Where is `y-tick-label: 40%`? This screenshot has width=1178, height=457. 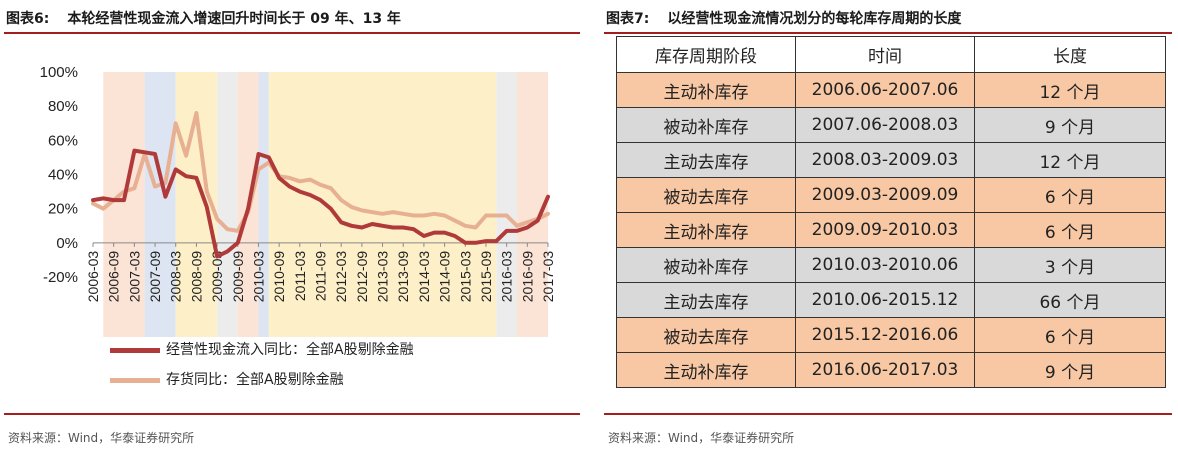
y-tick-label: 40% is located at coordinates (63, 175).